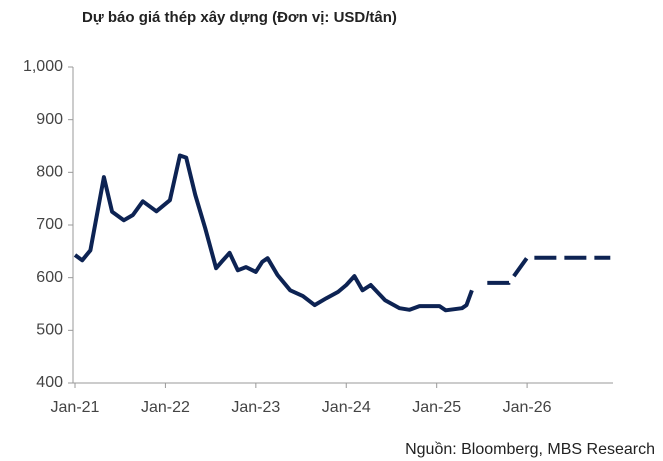 The width and height of the screenshot is (663, 461). I want to click on y-tick-label: 1,000, so click(43, 66).